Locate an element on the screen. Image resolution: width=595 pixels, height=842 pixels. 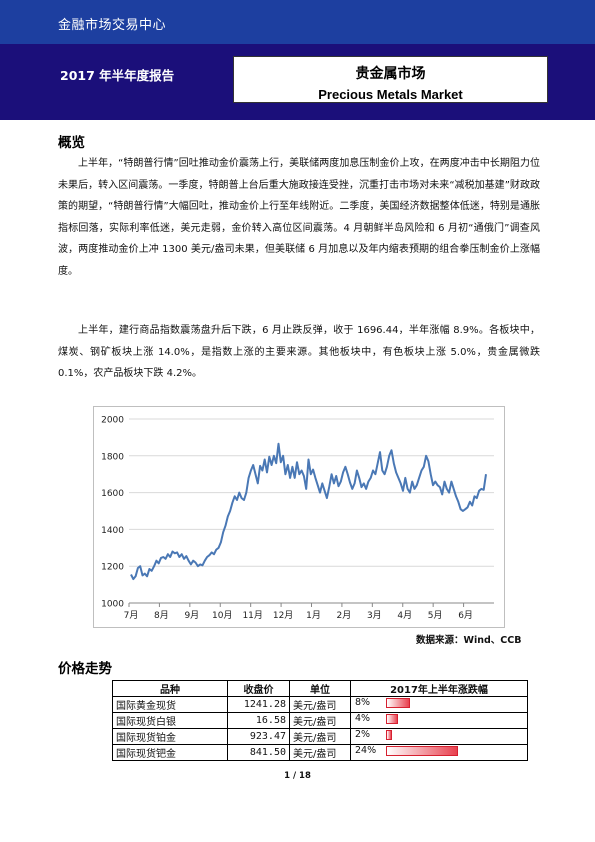
column-header-unit: 单位 is located at coordinates (320, 688).